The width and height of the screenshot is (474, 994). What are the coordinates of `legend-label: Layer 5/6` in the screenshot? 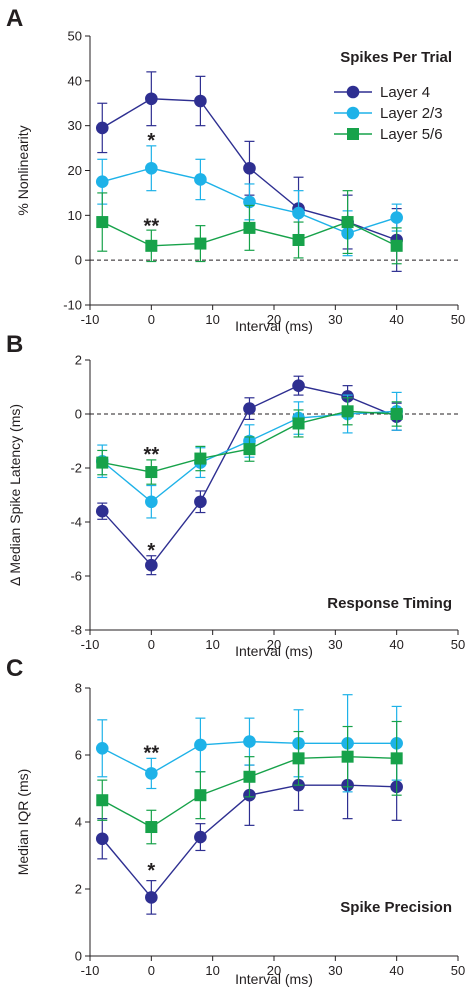 It's located at (411, 134).